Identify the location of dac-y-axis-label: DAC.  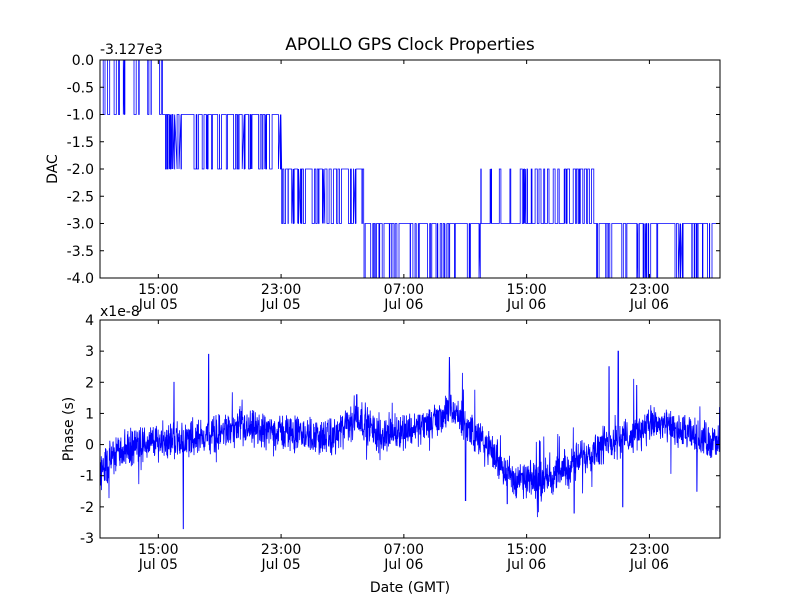
(53, 169).